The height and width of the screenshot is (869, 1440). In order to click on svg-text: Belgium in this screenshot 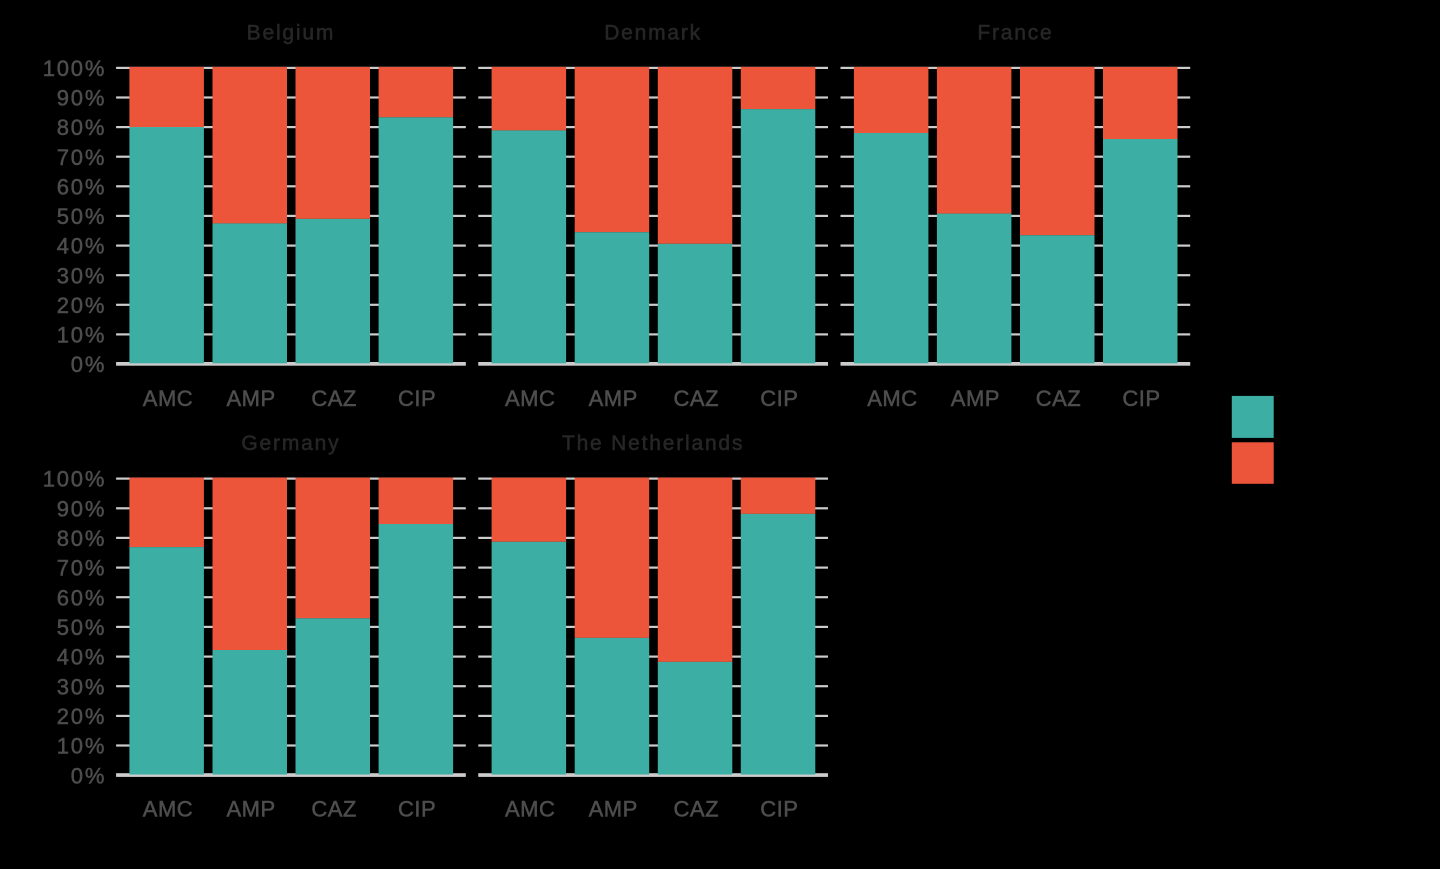, I will do `click(291, 33)`.